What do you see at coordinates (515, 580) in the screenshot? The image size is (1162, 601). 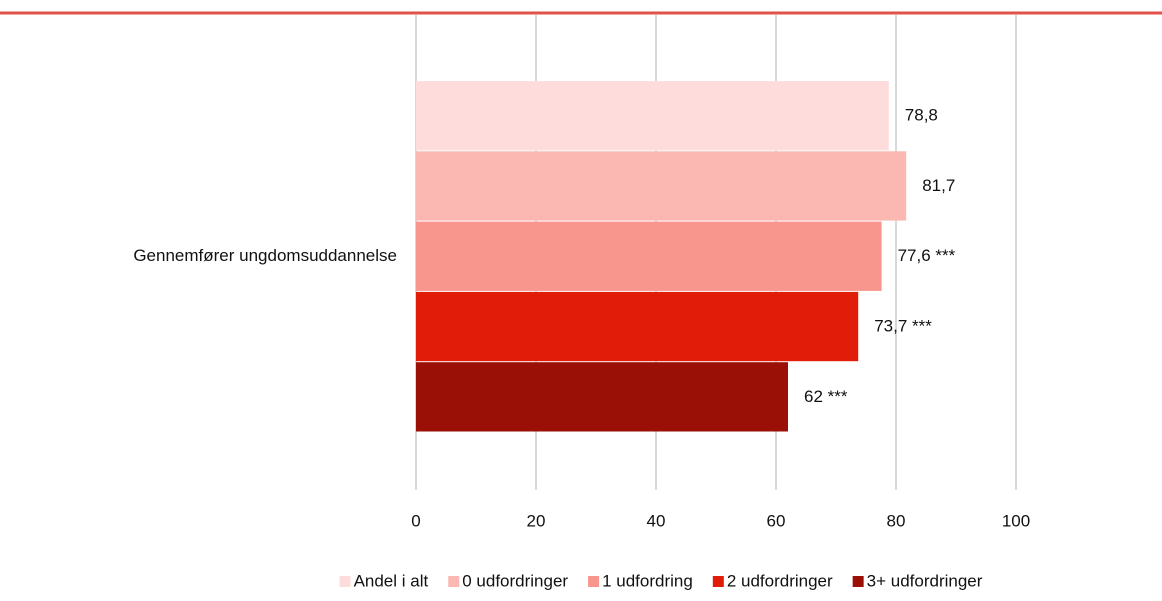 I see `legend-label: 0 udfordringer` at bounding box center [515, 580].